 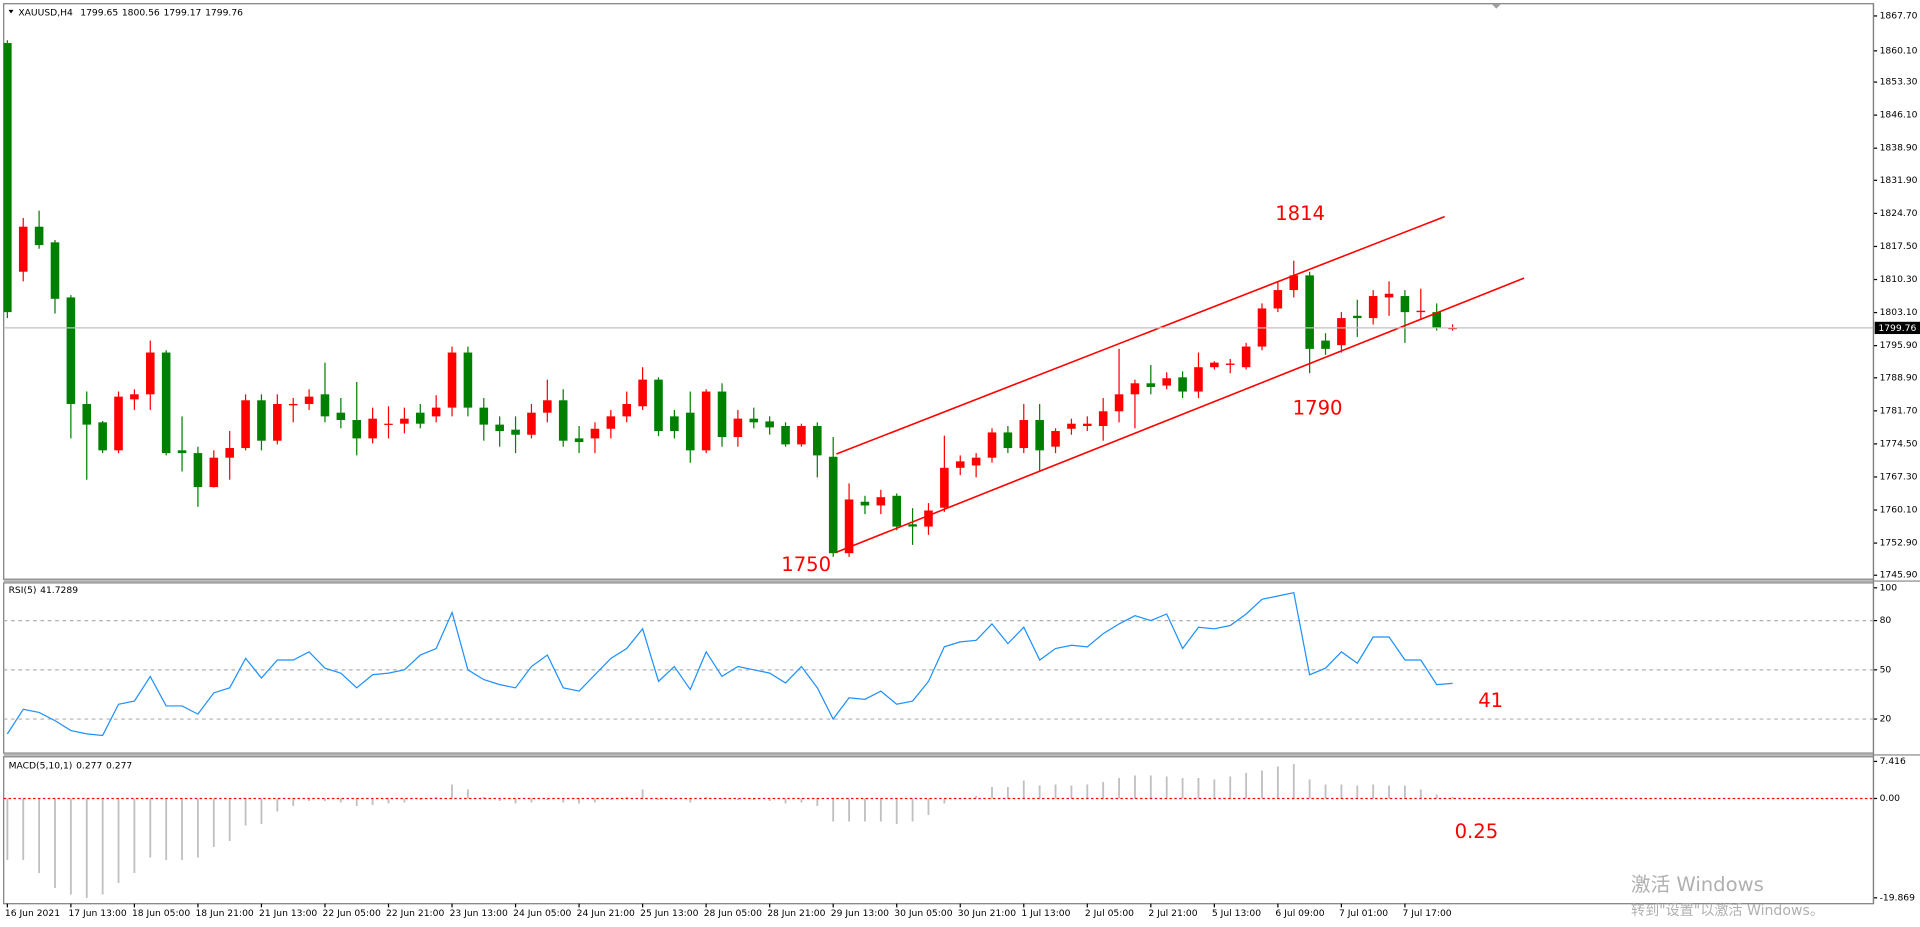 I want to click on y-tick-label: 1846.10, so click(x=1899, y=115).